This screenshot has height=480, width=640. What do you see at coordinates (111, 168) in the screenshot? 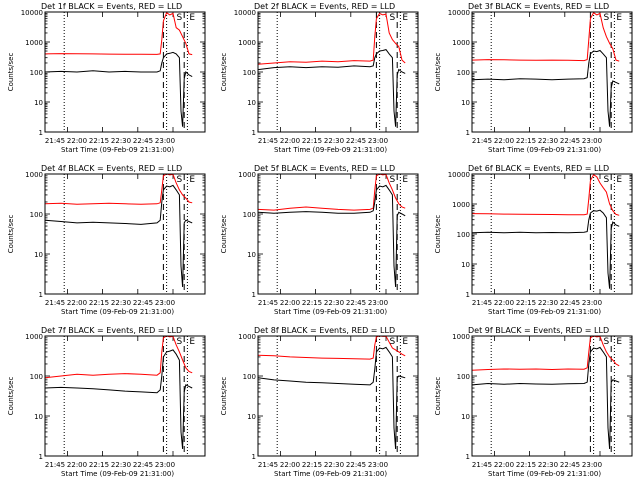
I see `panel-title: Det 4f BLACK = Events, RED = LLD` at bounding box center [111, 168].